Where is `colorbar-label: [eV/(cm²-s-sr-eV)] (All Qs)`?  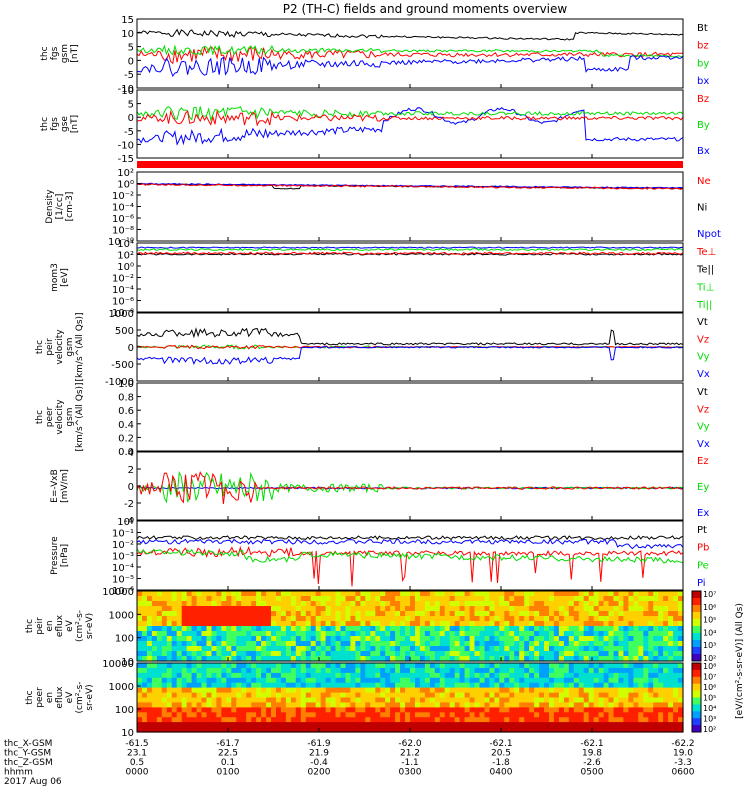
colorbar-label: [eV/(cm²-s-sr-eV)] (All Qs) is located at coordinates (740, 661).